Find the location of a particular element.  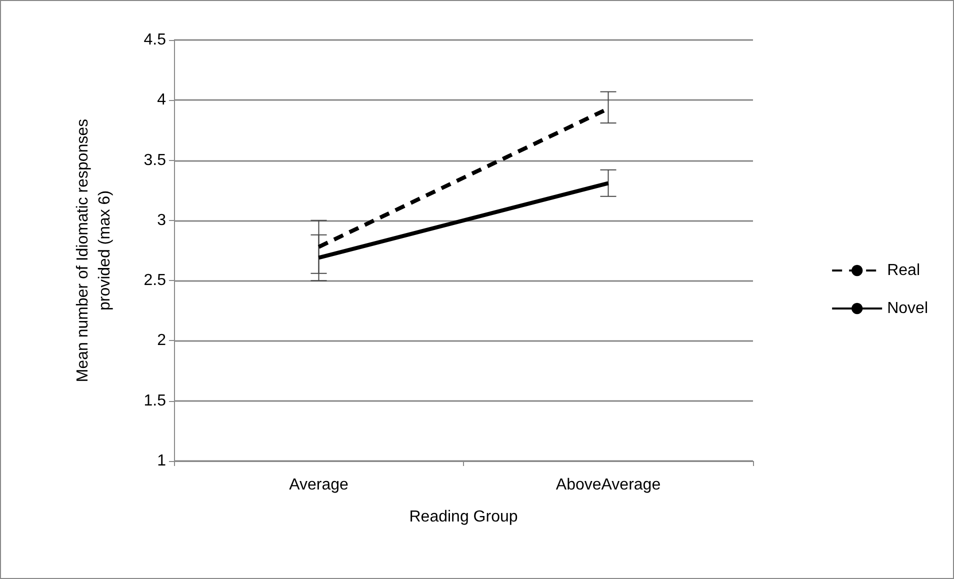

y-tick-label: 2 is located at coordinates (161, 341).